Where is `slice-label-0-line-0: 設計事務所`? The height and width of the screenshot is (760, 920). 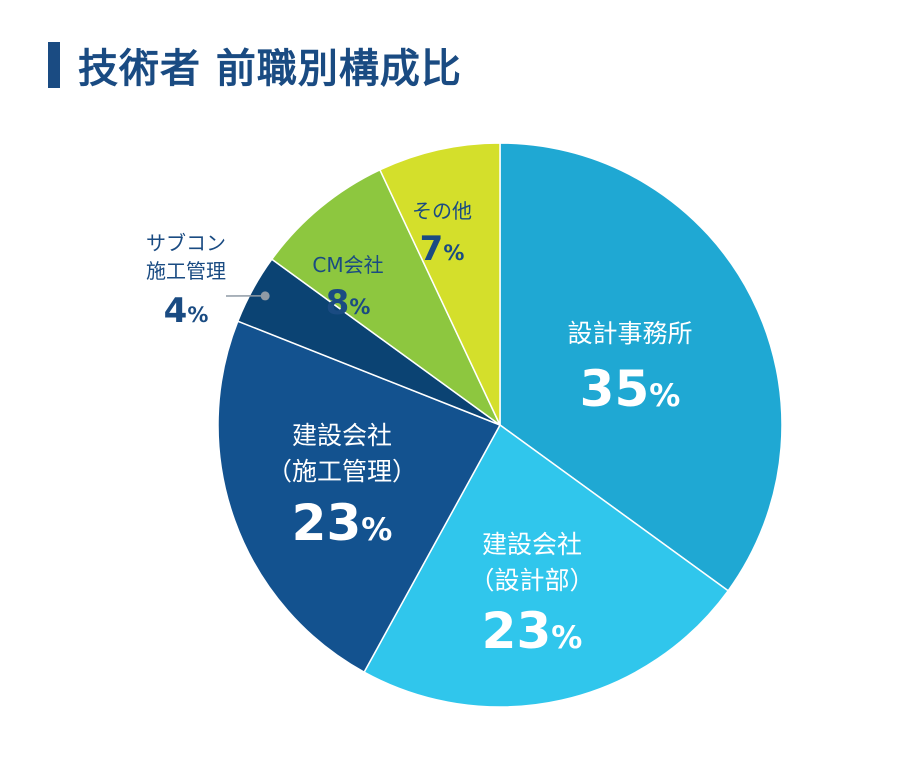 slice-label-0-line-0: 設計事務所 is located at coordinates (629, 333).